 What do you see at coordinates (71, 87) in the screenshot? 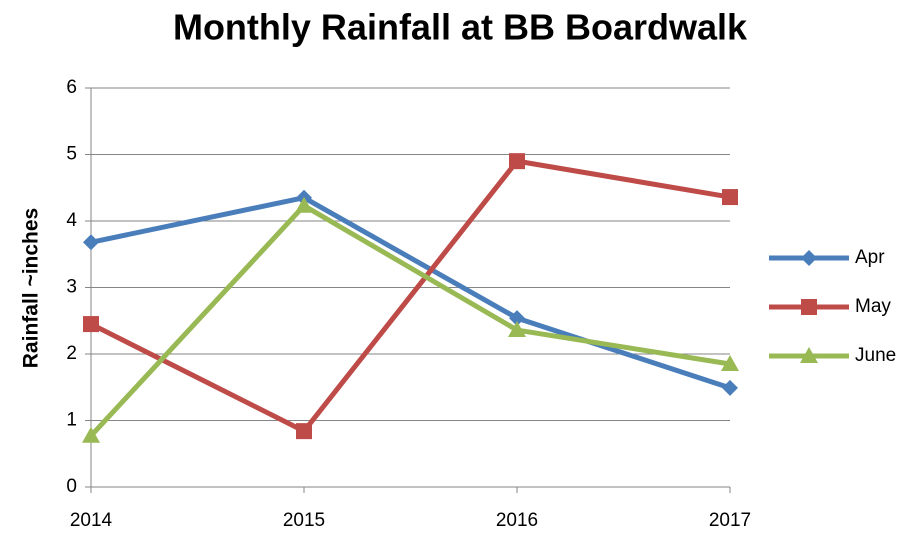
I see `y-tick-label: 6` at bounding box center [71, 87].